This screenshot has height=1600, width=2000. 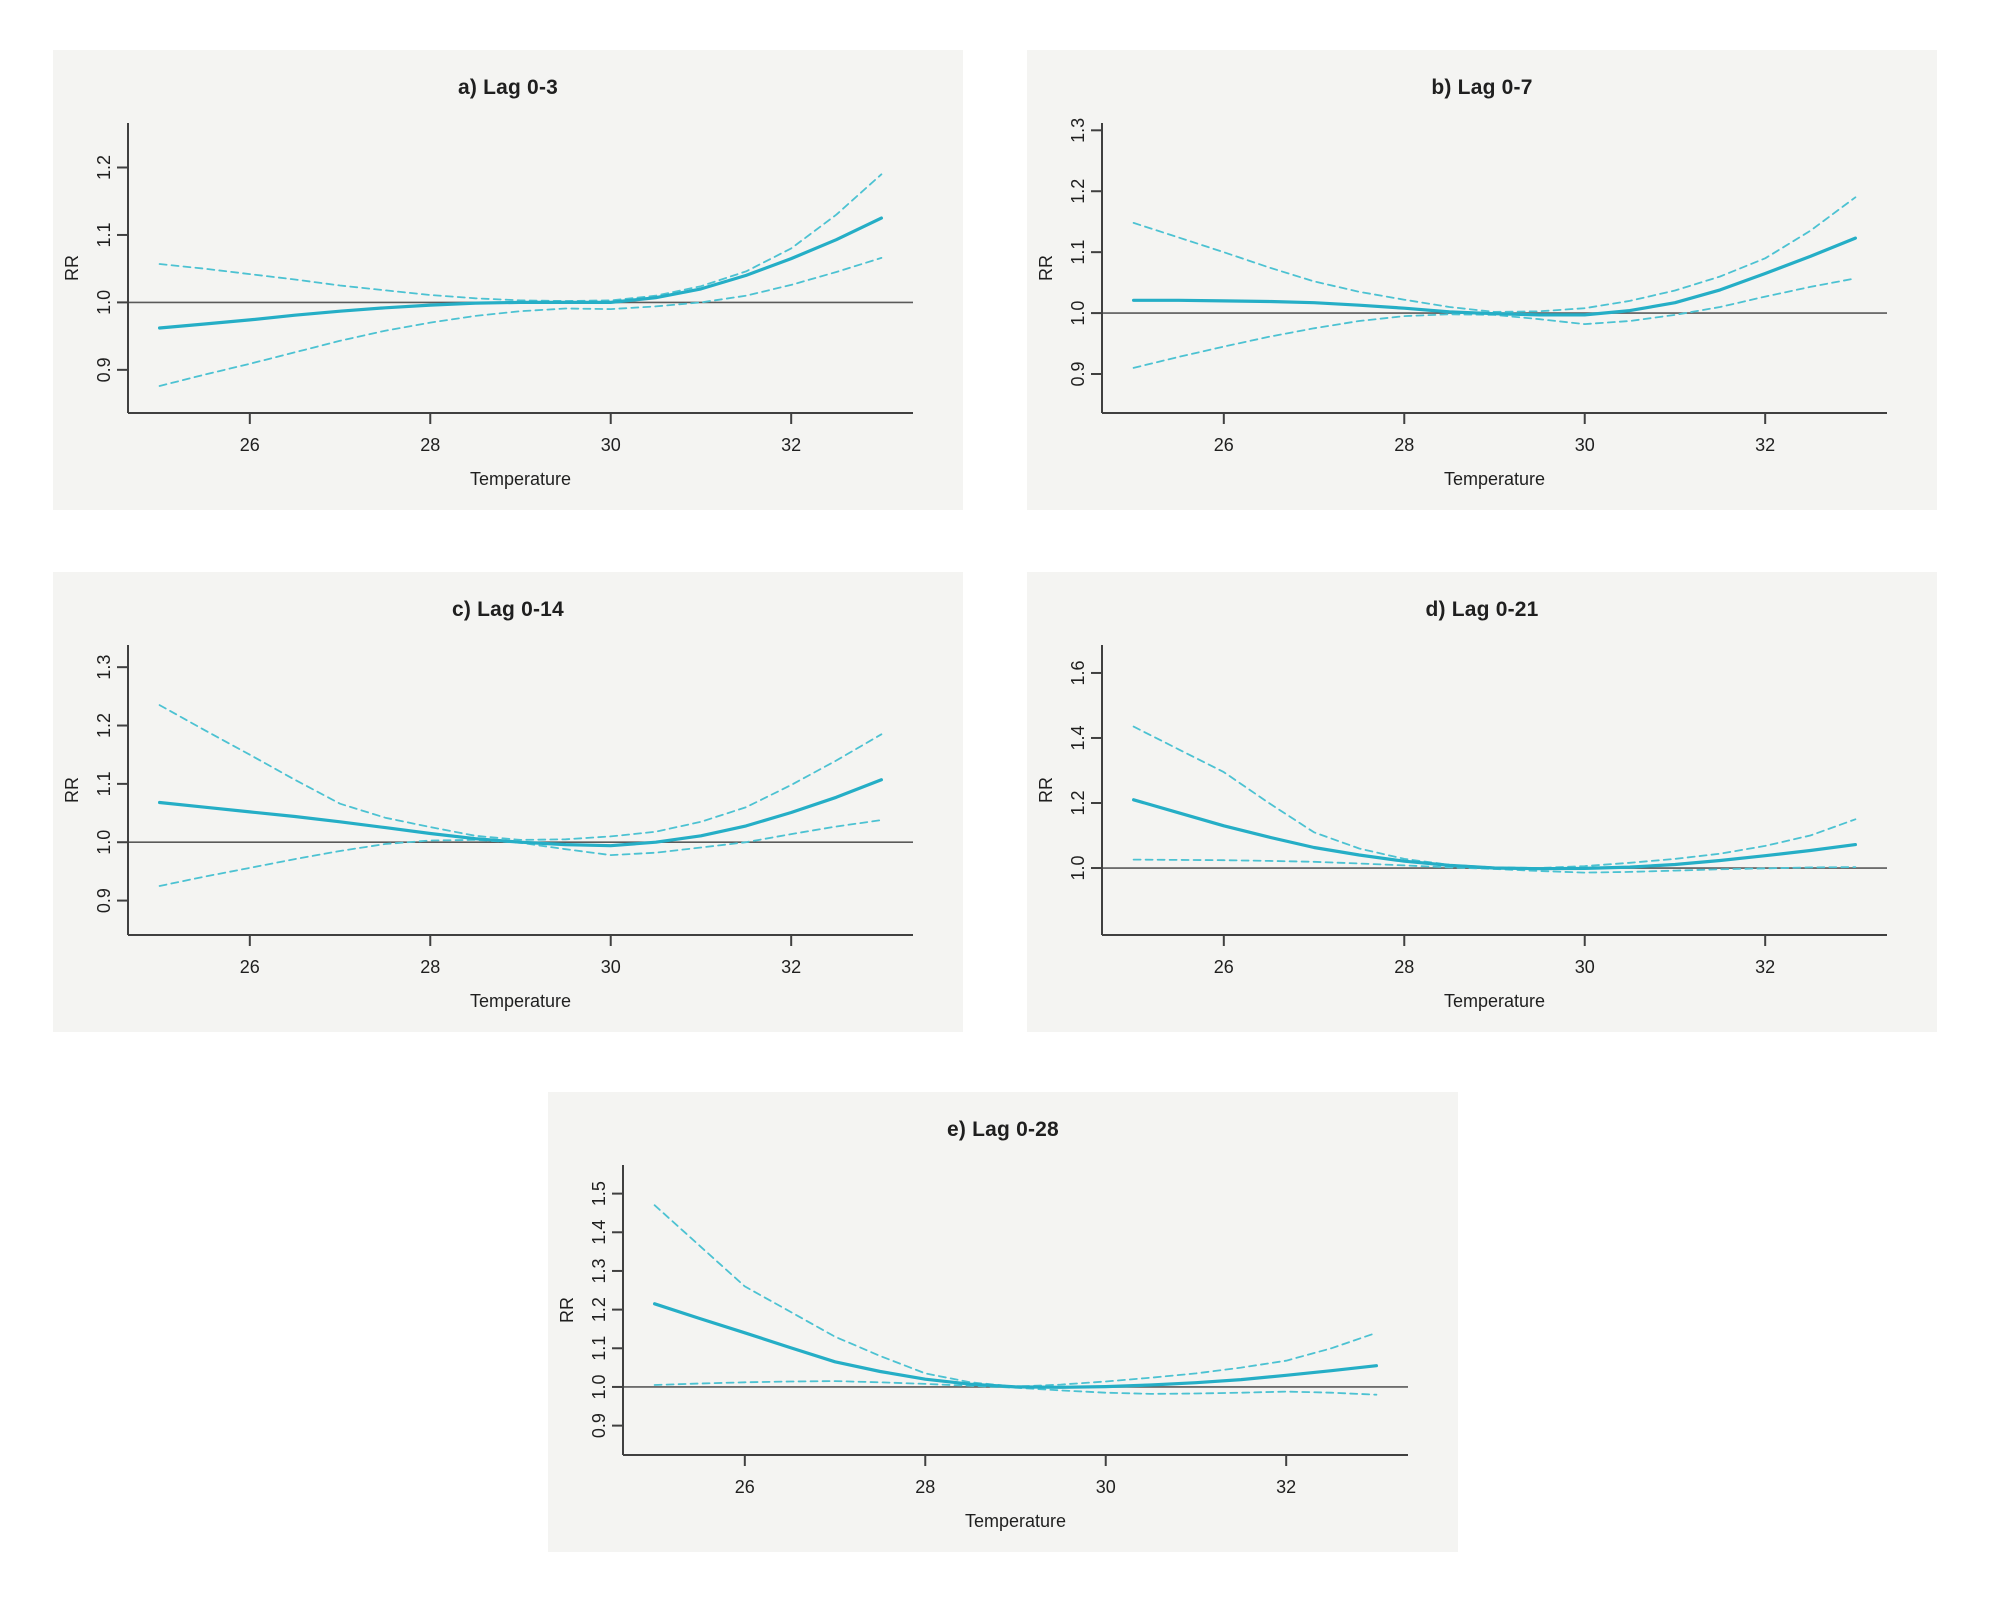 I want to click on panel-title-lag-0-3: a) Lag 0-3, so click(x=508, y=87).